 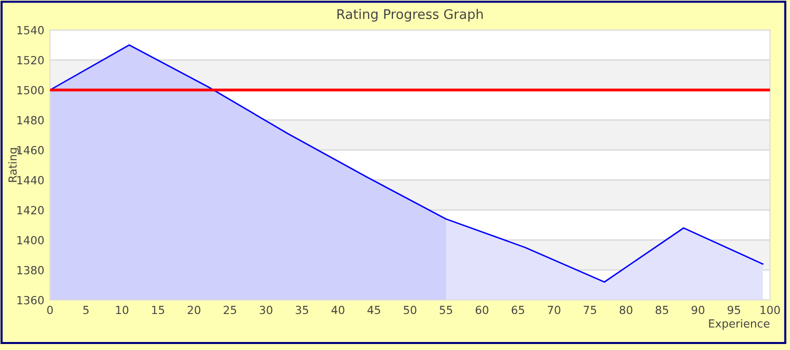 I want to click on x-tick-label: 80, so click(x=626, y=310).